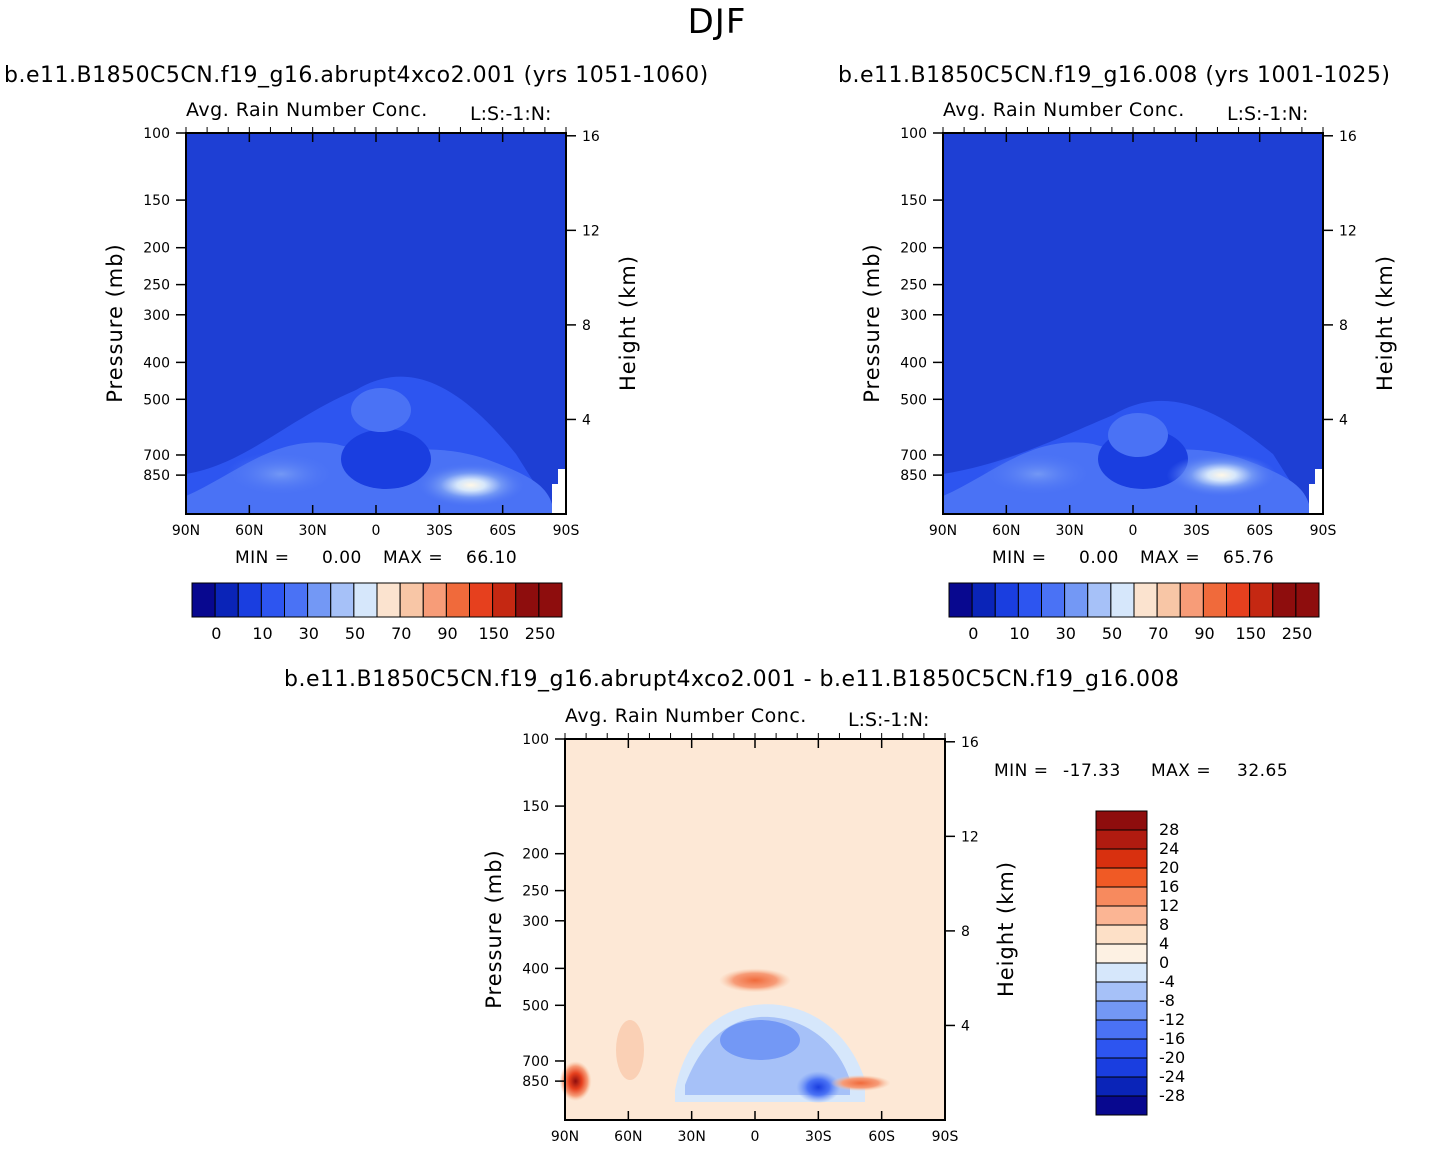 The height and width of the screenshot is (1156, 1434). Describe the element at coordinates (1167, 981) in the screenshot. I see `panel-diff-colorbar-label: -4` at that location.